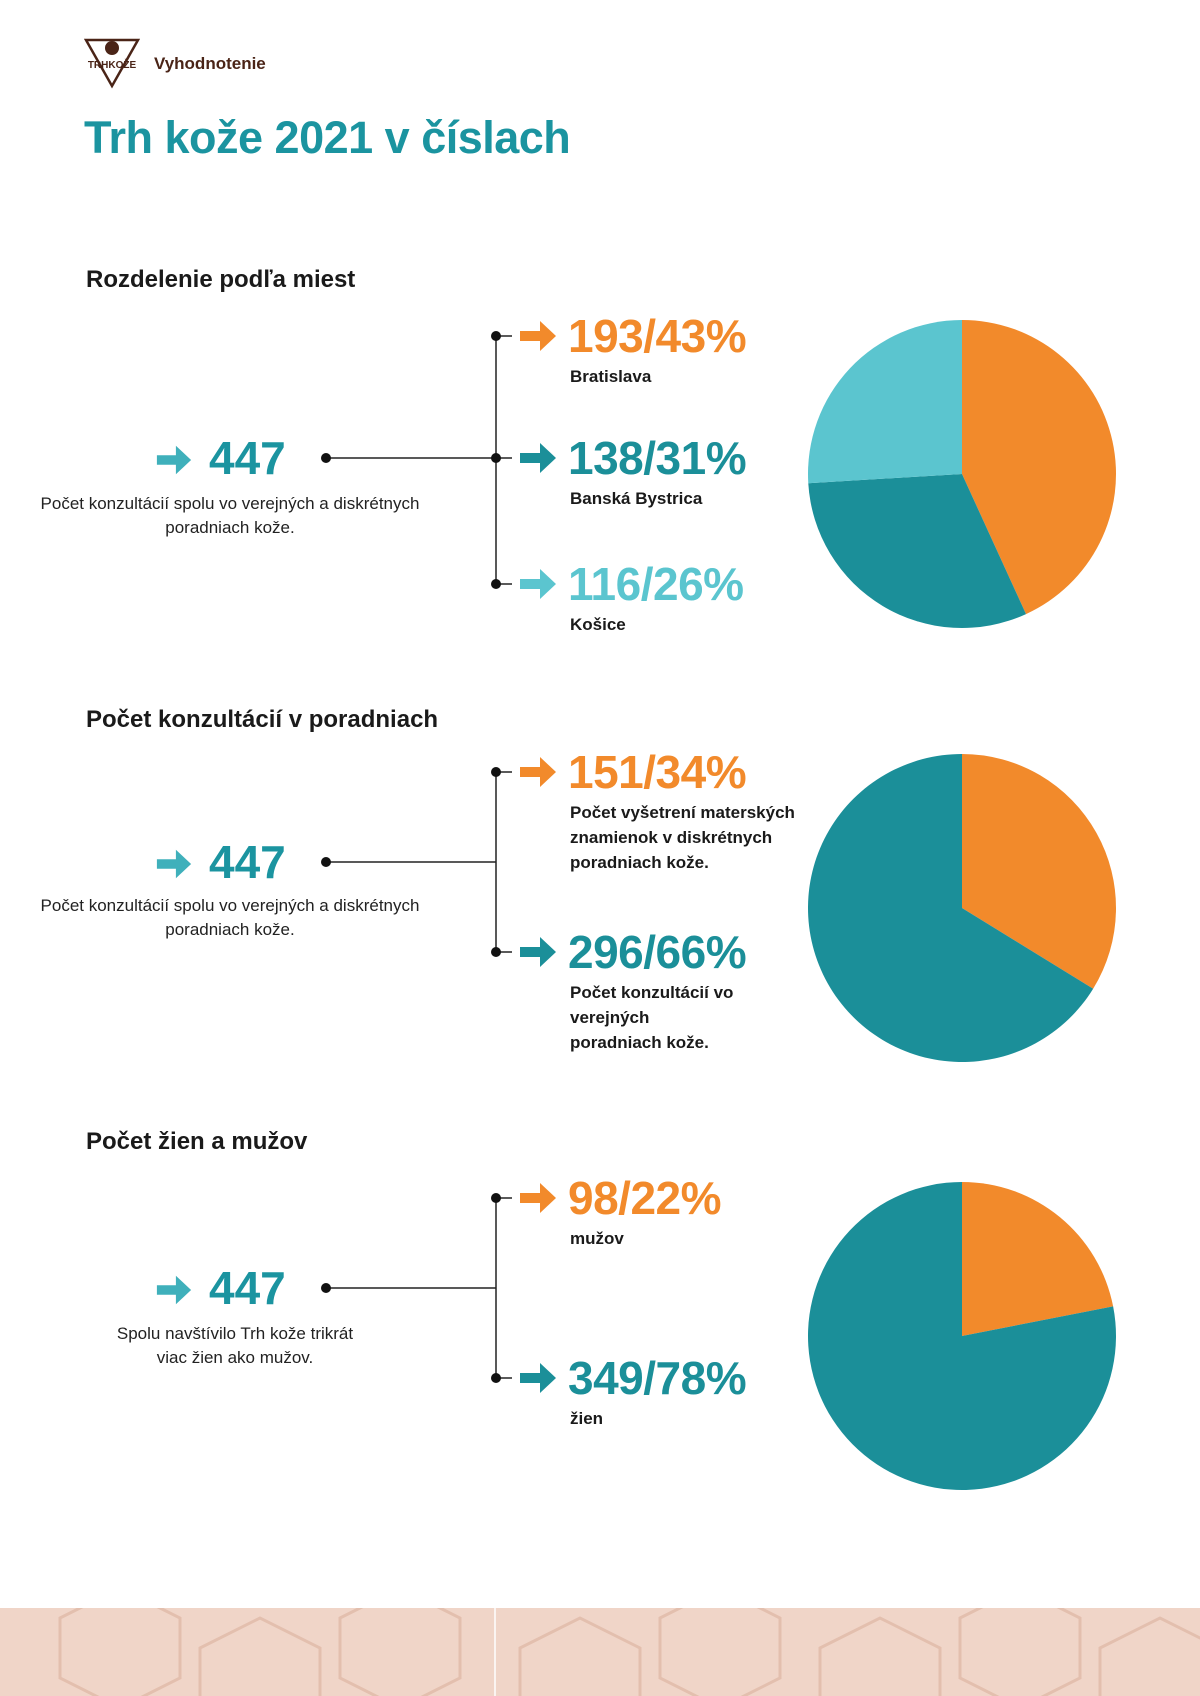 This screenshot has width=1200, height=1696. Describe the element at coordinates (657, 336) in the screenshot. I see `item-value: 193/43%` at that location.